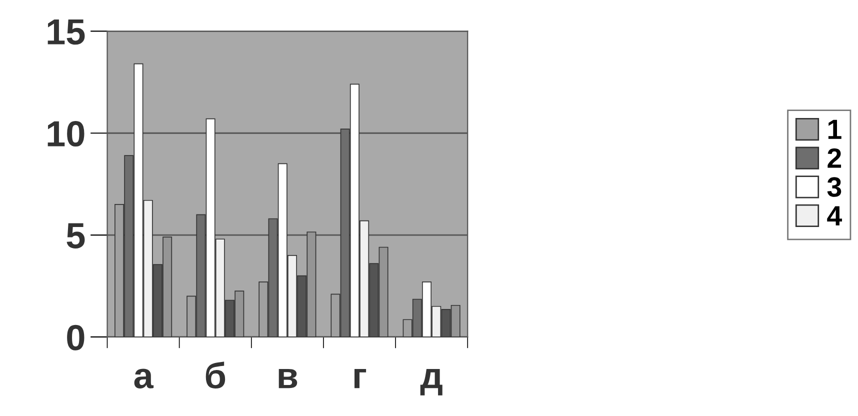 This screenshot has height=416, width=858. What do you see at coordinates (75, 337) in the screenshot?
I see `y-tick-label: 0` at bounding box center [75, 337].